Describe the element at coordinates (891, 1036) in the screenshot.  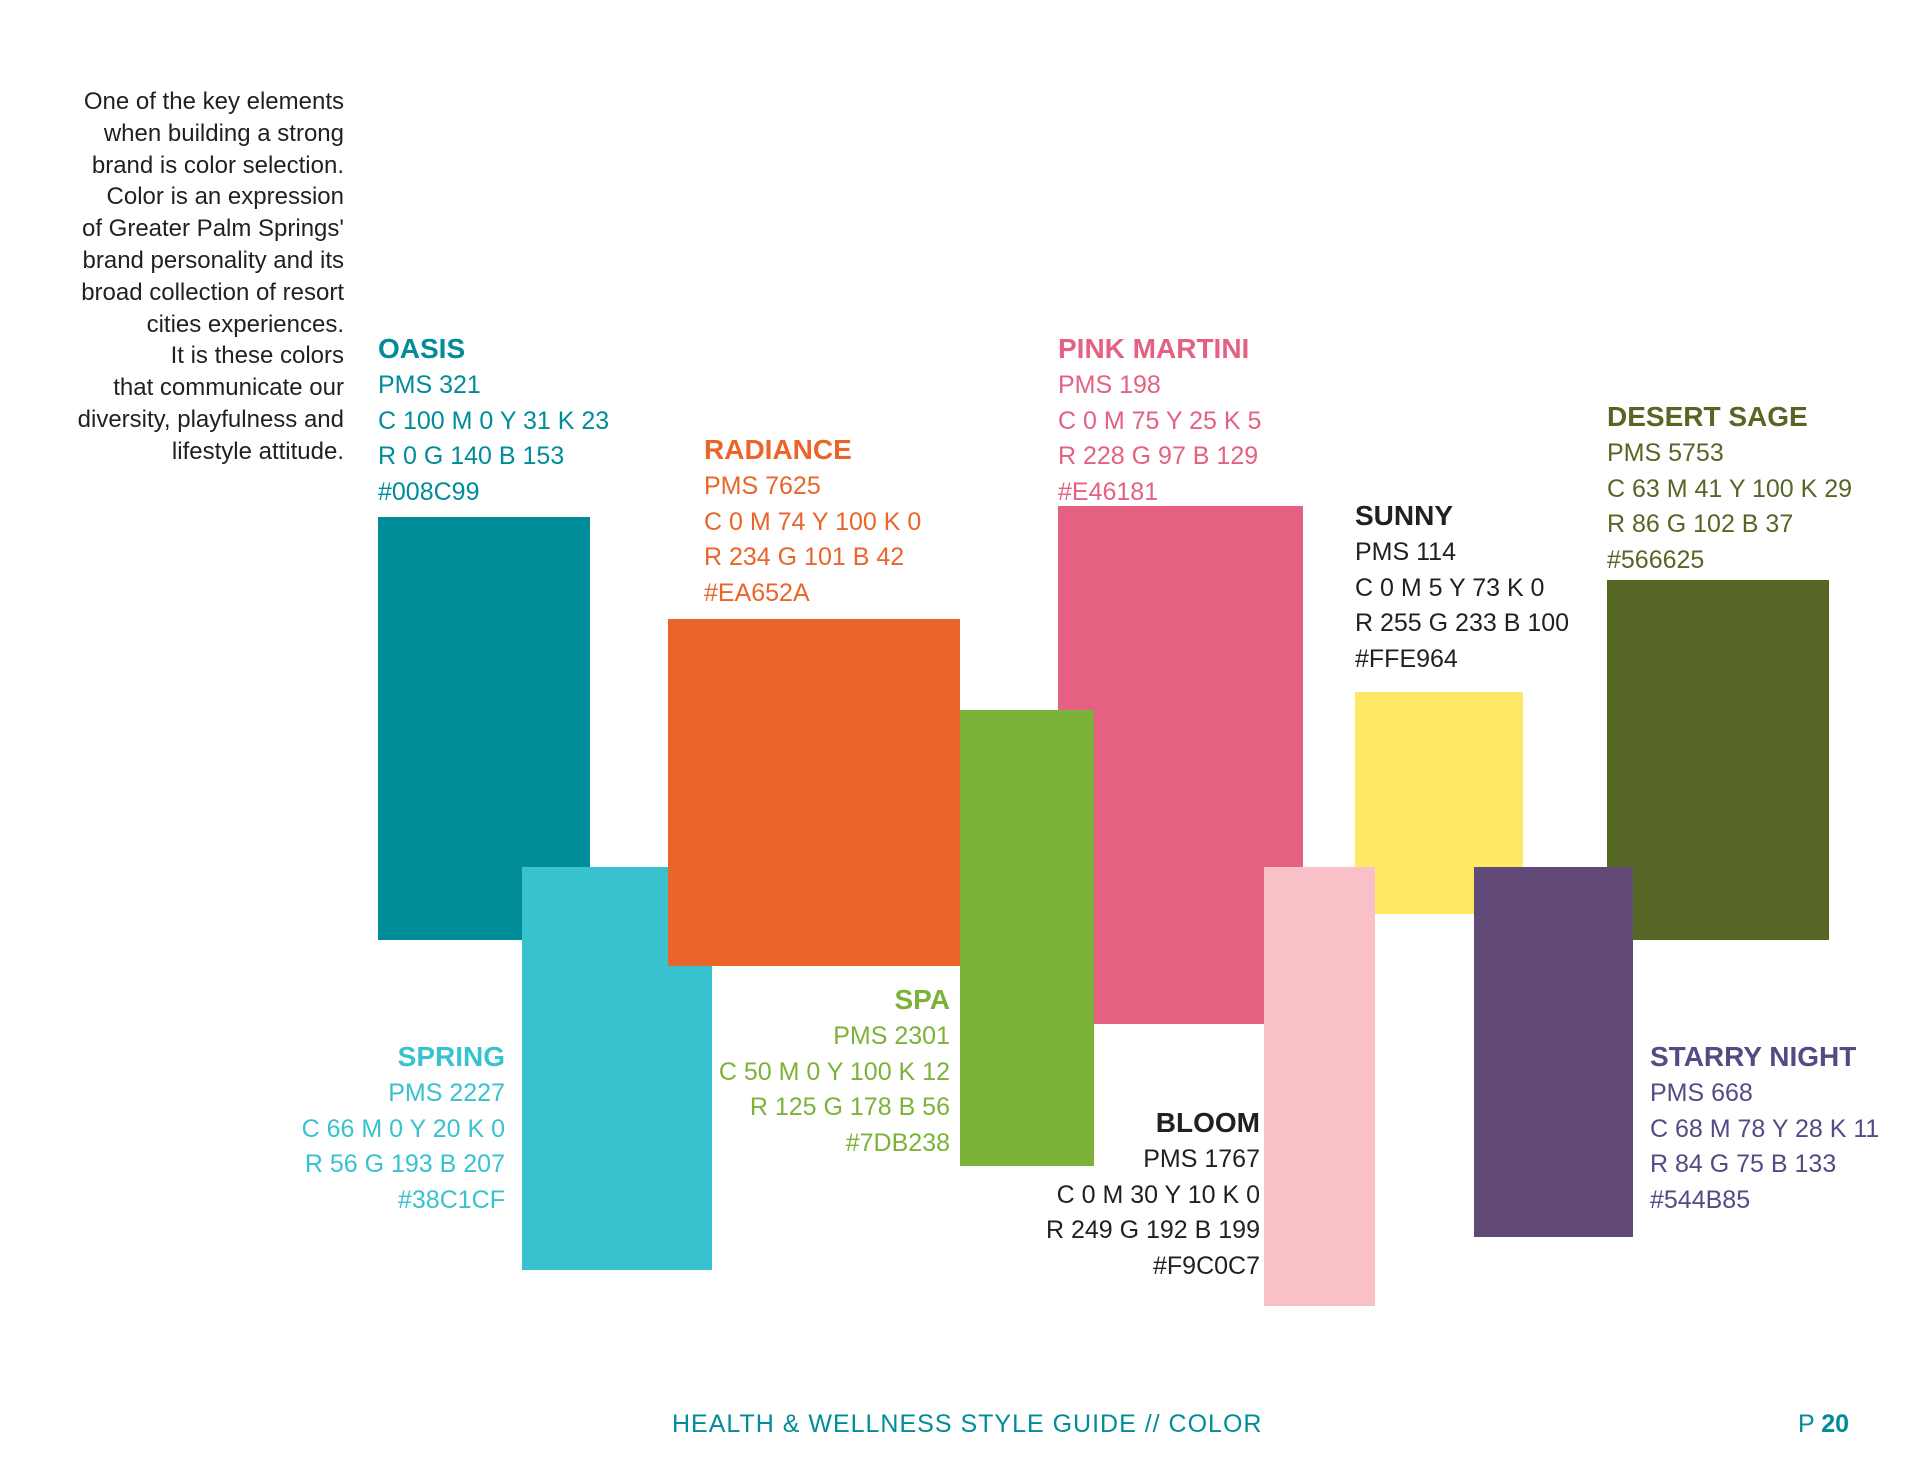
I see `spa-pms: PMS 2301` at that location.